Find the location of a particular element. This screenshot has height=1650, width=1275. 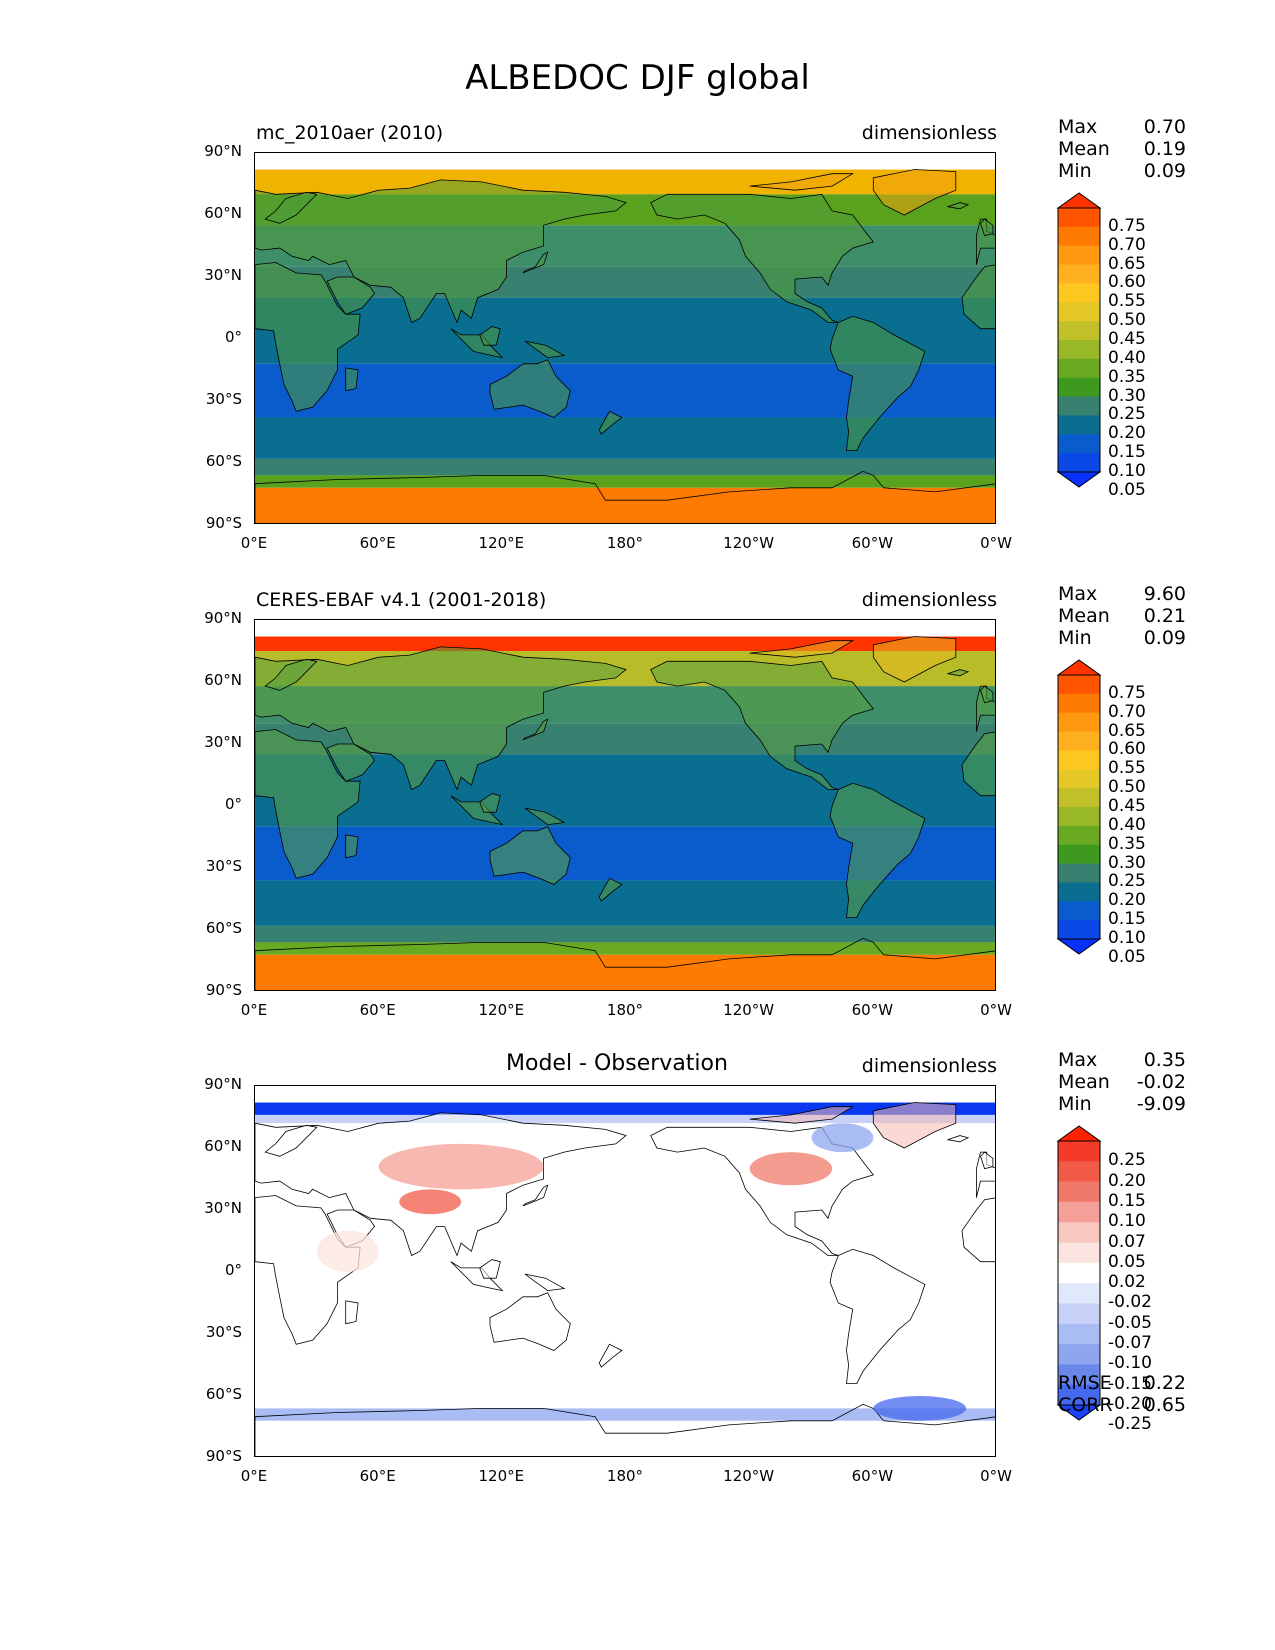

figure-title: ALBEDOC DJF global is located at coordinates (637, 78).